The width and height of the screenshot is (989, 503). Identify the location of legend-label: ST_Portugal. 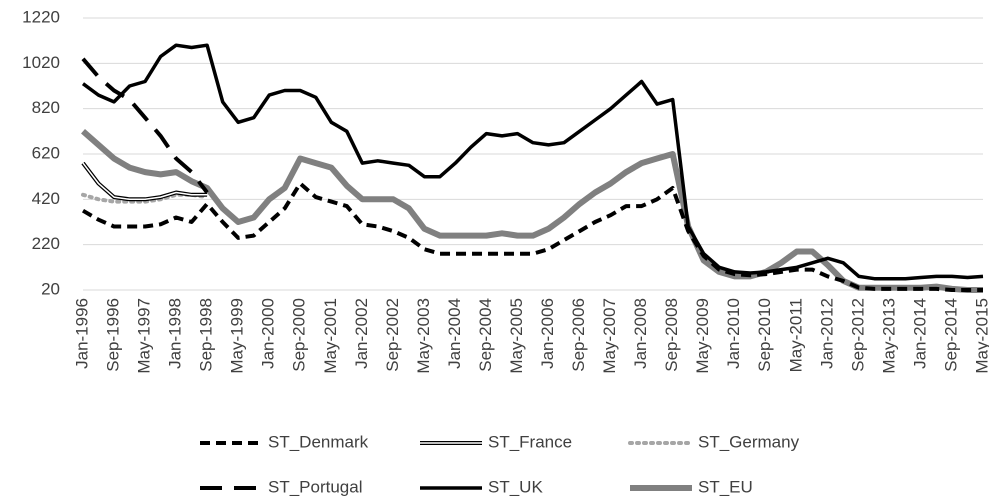
(315, 486).